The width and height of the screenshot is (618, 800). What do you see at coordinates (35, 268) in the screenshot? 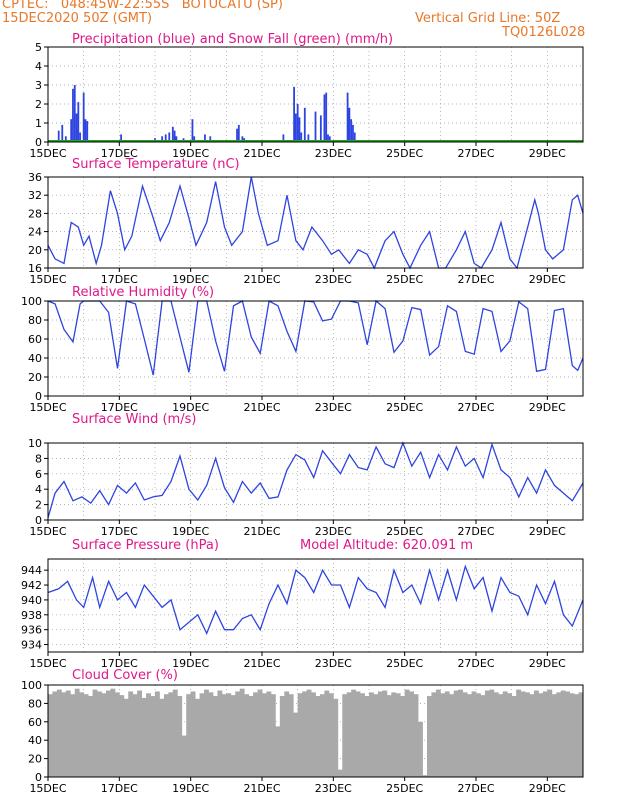
I see `y-tick-label: 16` at bounding box center [35, 268].